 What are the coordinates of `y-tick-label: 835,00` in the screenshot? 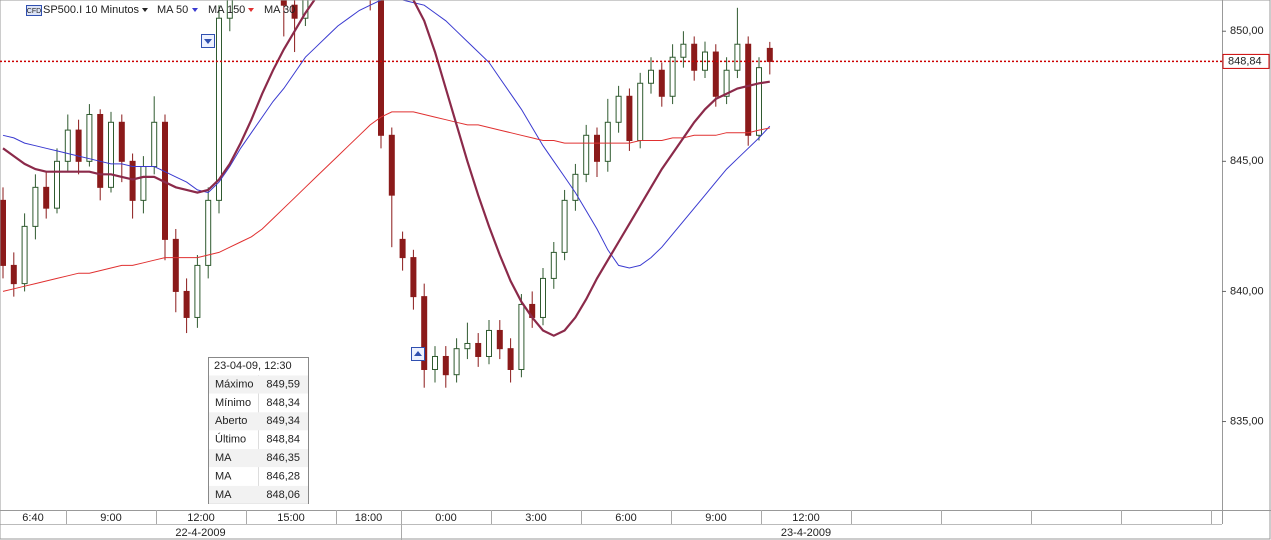 It's located at (1247, 421).